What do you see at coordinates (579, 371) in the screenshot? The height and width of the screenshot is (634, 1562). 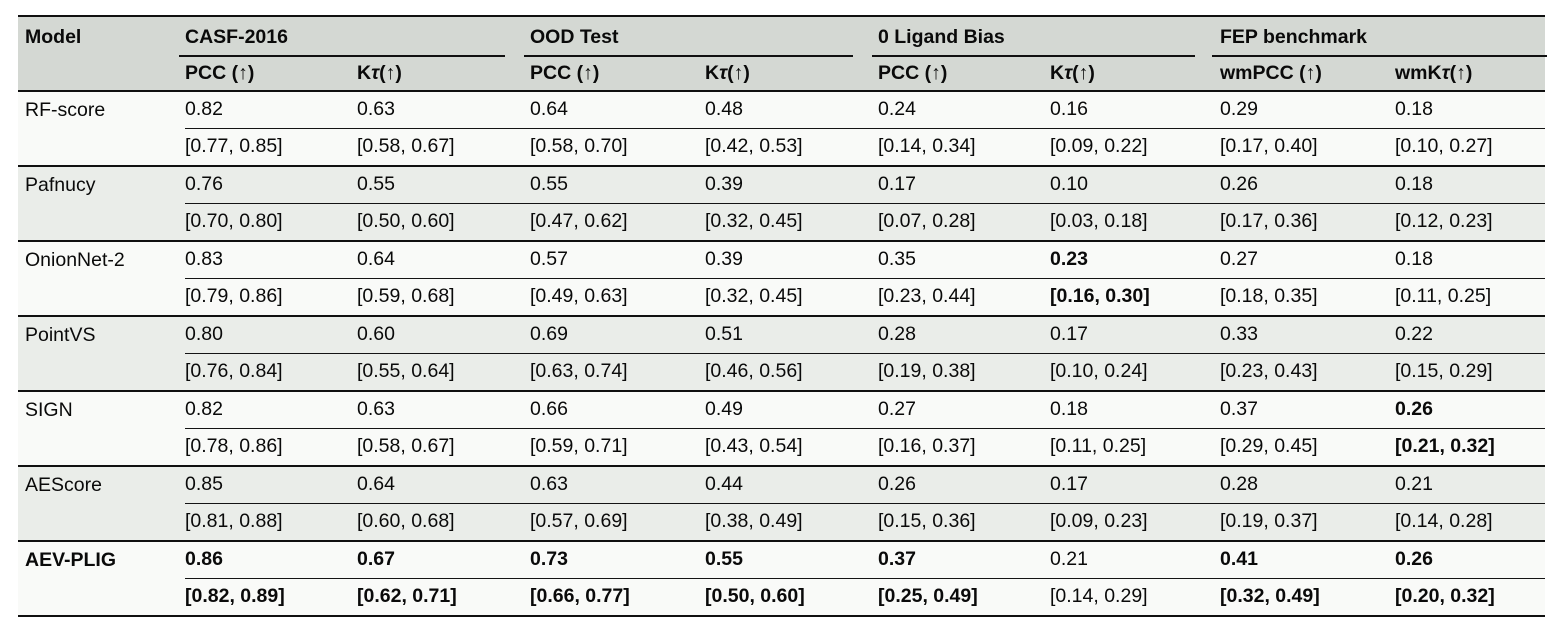 I see `ci-cell: [0.63, 0.74]` at bounding box center [579, 371].